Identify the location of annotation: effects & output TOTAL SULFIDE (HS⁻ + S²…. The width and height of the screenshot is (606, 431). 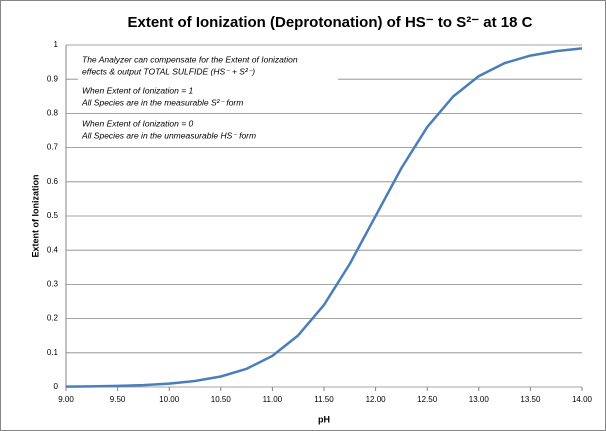
(168, 71).